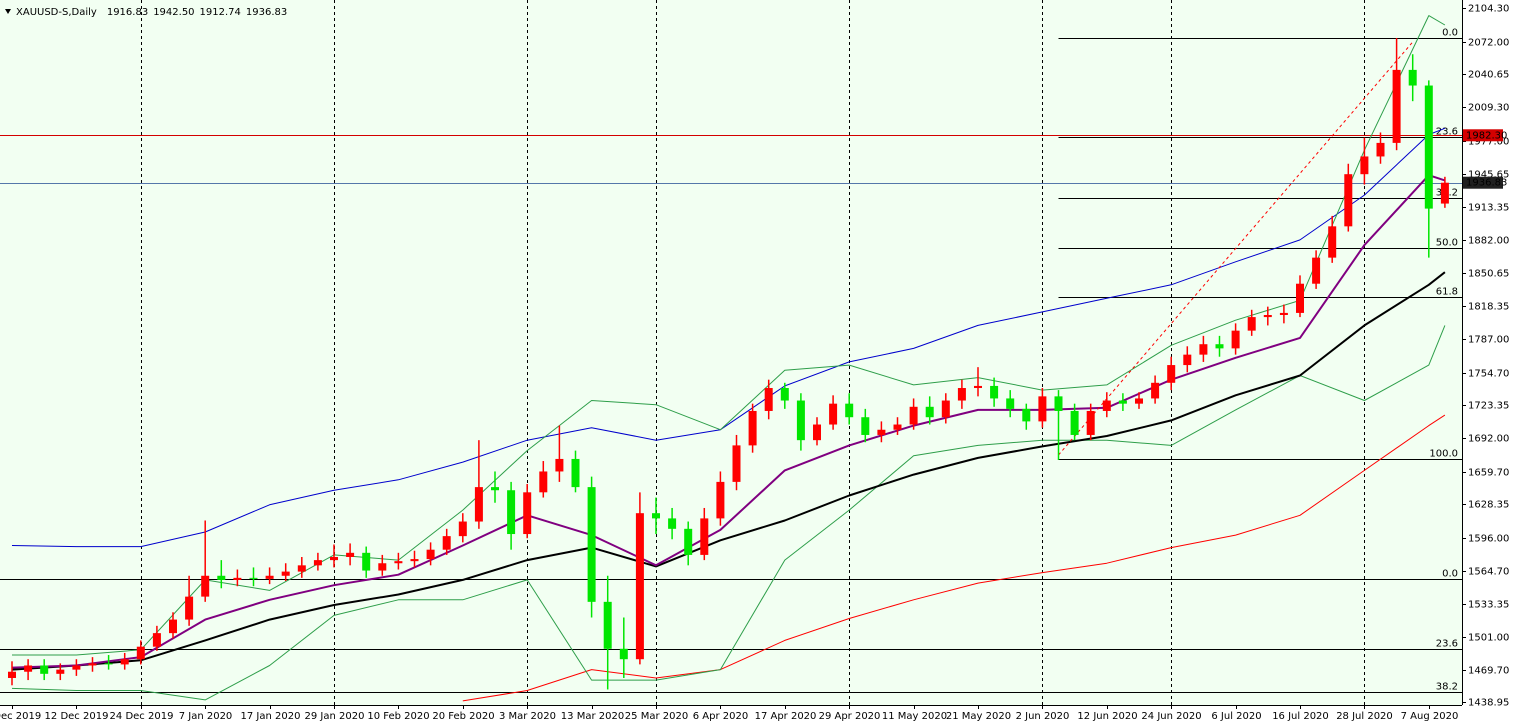 The image size is (1516, 727). Describe the element at coordinates (720, 716) in the screenshot. I see `x-tick-label: 6 Apr 2020` at that location.